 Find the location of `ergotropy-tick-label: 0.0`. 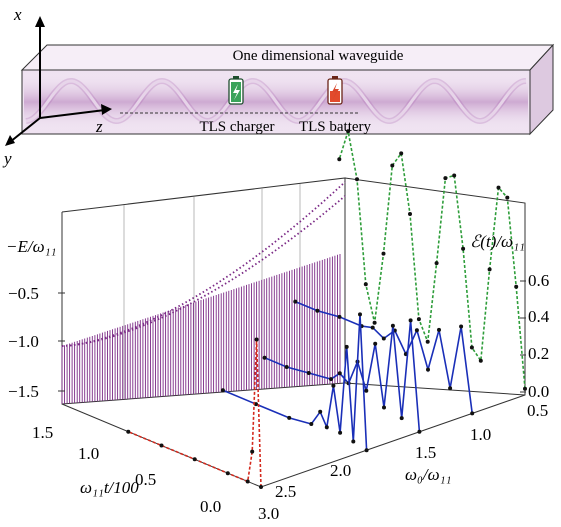

ergotropy-tick-label: 0.0 is located at coordinates (538, 391).